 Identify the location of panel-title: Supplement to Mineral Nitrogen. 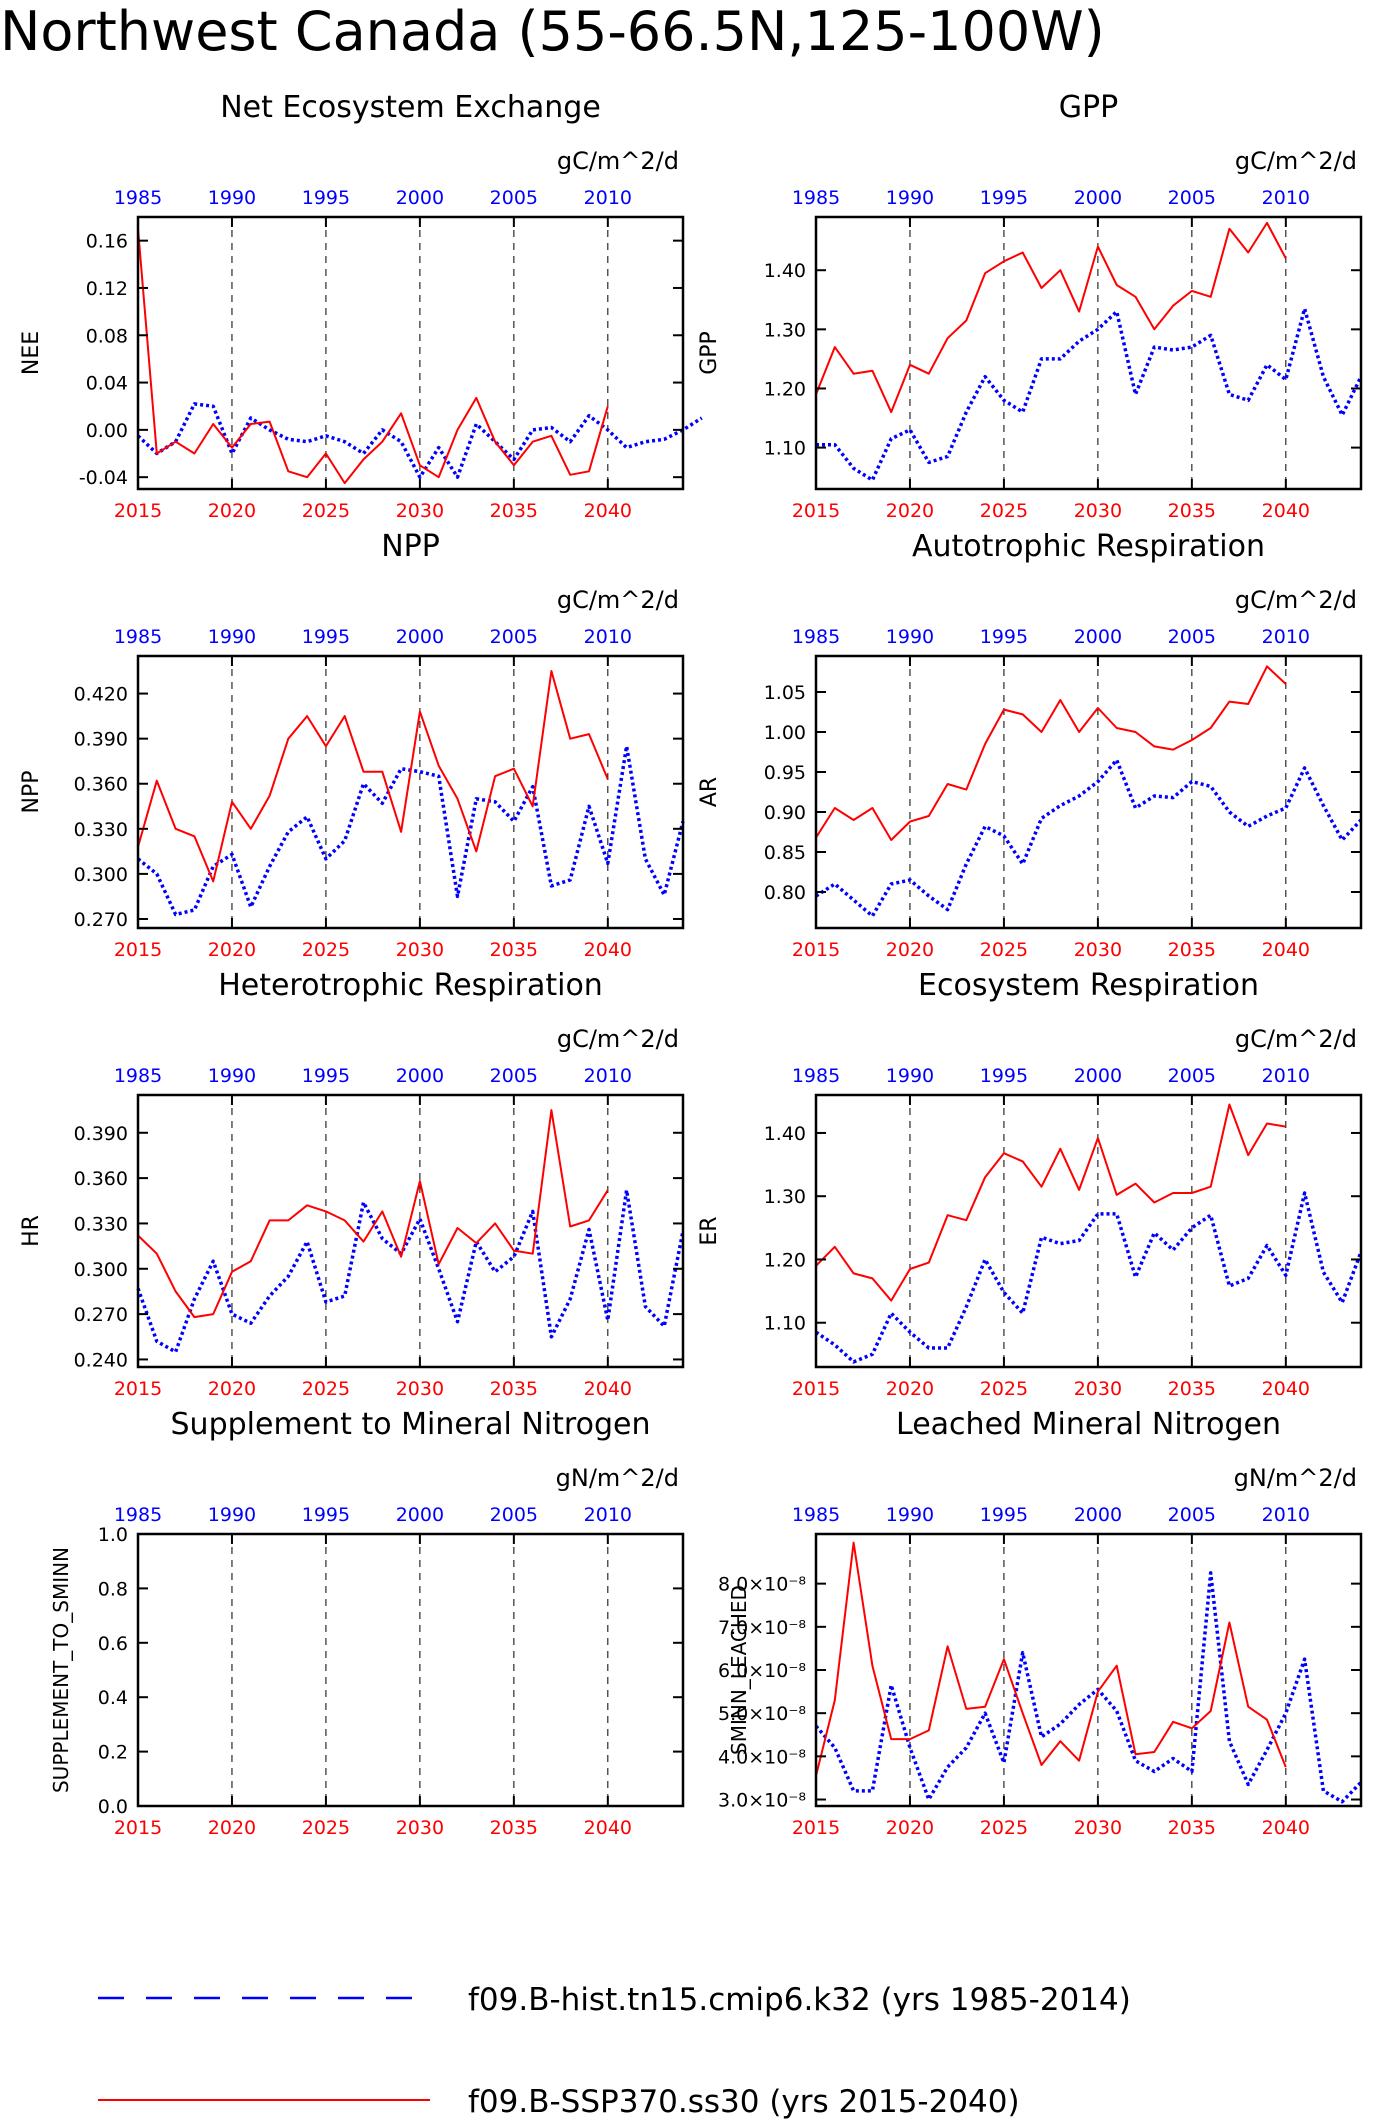
(411, 1424).